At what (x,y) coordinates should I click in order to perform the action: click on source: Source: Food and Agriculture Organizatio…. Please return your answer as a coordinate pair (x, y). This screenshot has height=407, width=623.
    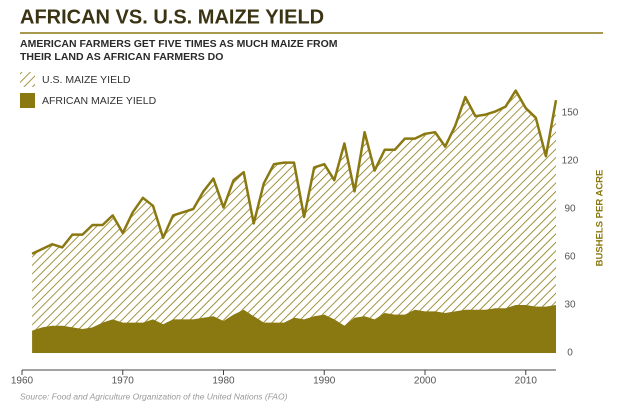
    Looking at the image, I should click on (154, 396).